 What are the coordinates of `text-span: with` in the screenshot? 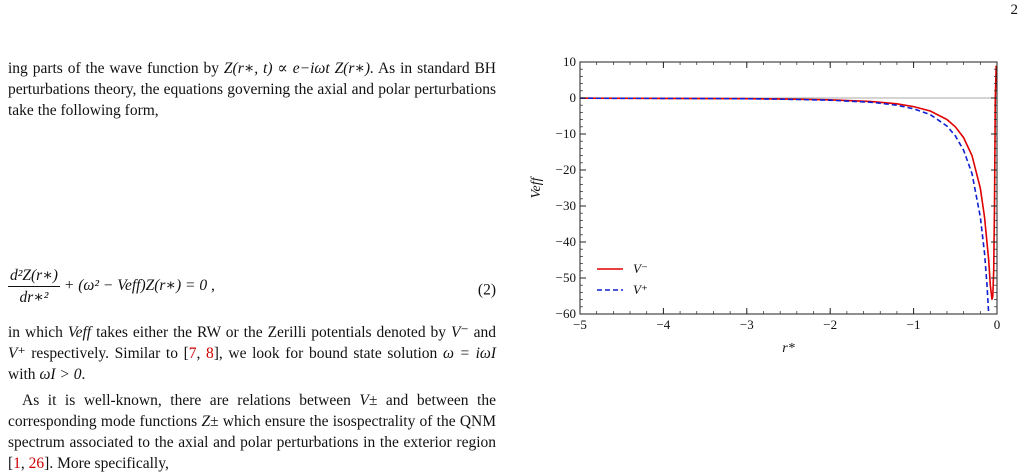 It's located at (24, 374).